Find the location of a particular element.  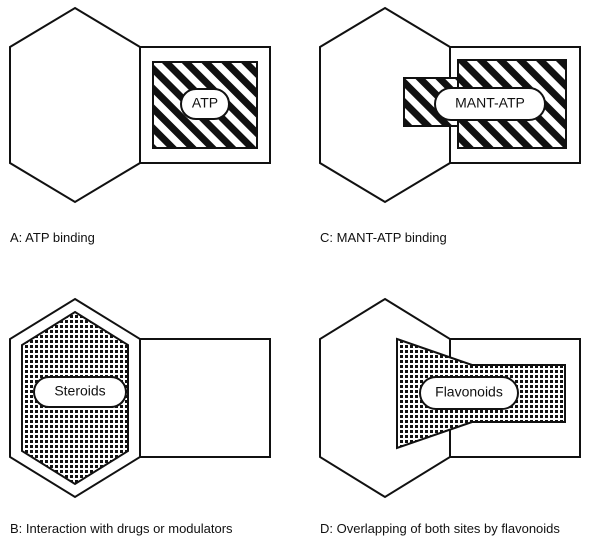

pill-label-flavonoids: Flavonoids is located at coordinates (469, 392).